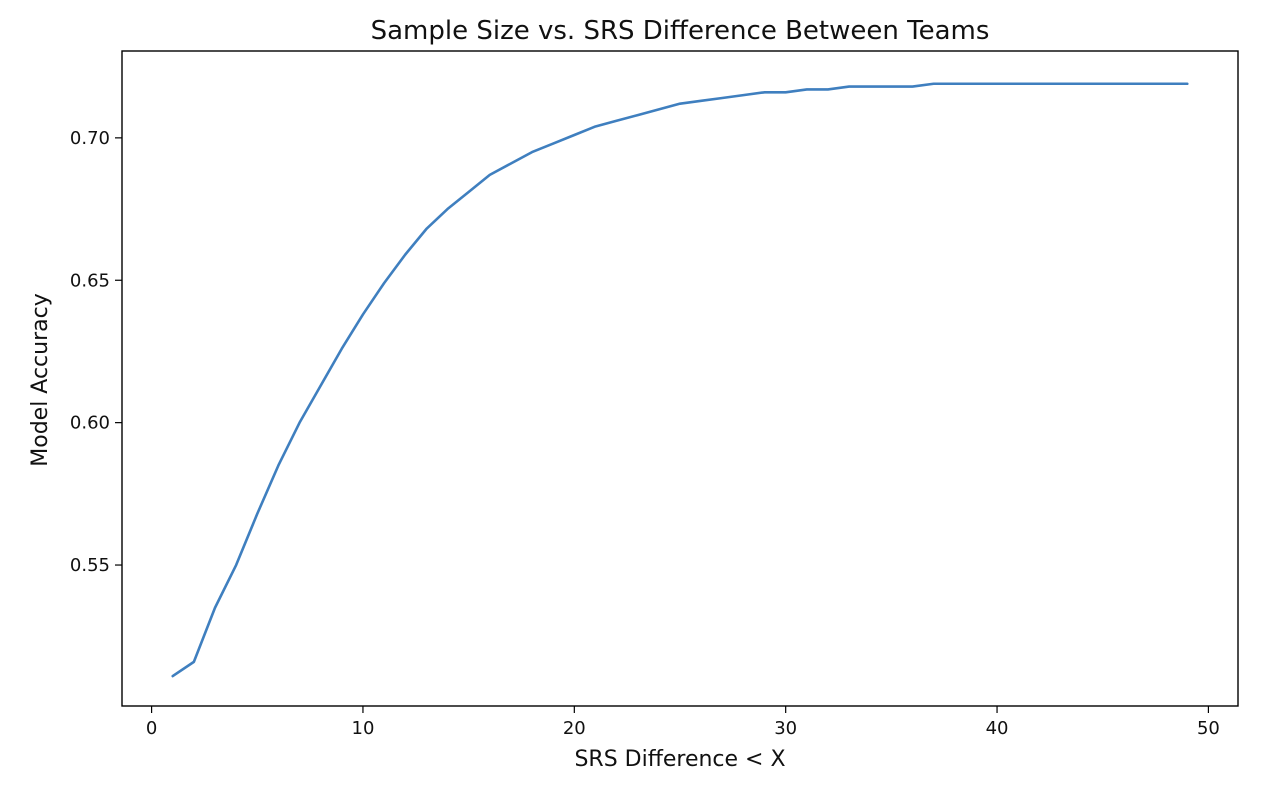 Image resolution: width=1268 pixels, height=792 pixels. I want to click on x-tick-label: 0, so click(151, 728).